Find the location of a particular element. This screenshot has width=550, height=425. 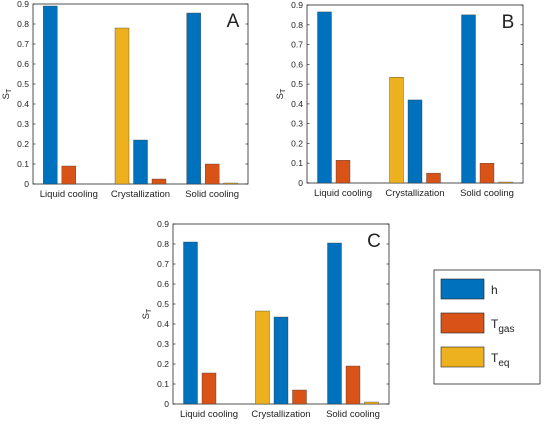

legend-swatch-h is located at coordinates (462, 289).